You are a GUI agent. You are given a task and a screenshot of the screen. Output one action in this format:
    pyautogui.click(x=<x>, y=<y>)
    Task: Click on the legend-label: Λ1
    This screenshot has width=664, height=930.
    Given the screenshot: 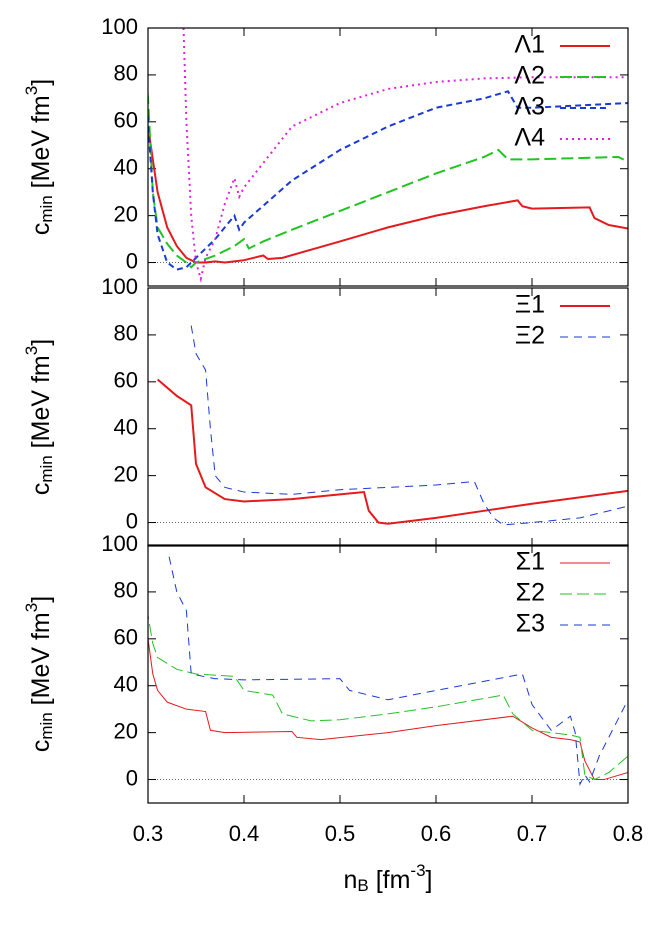 What is the action you would take?
    pyautogui.click(x=529, y=45)
    